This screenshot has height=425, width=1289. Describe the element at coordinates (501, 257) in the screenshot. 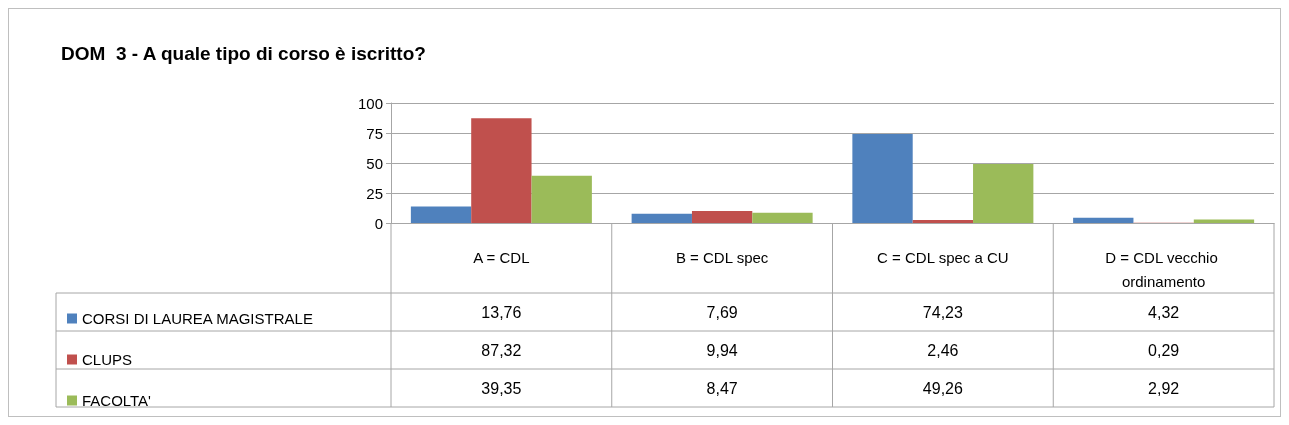

I see `x-tick-label: A = CDL` at that location.